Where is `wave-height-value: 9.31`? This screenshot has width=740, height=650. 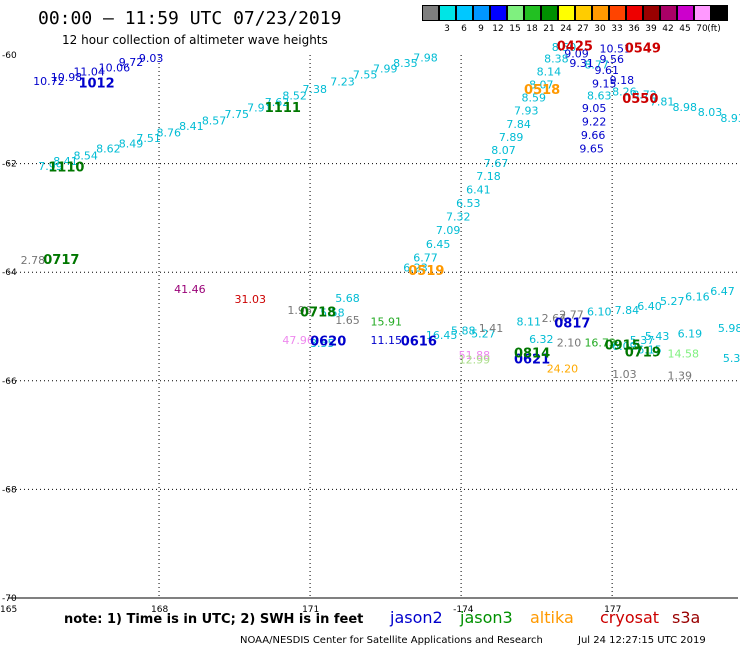 wave-height-value: 9.31 is located at coordinates (581, 63).